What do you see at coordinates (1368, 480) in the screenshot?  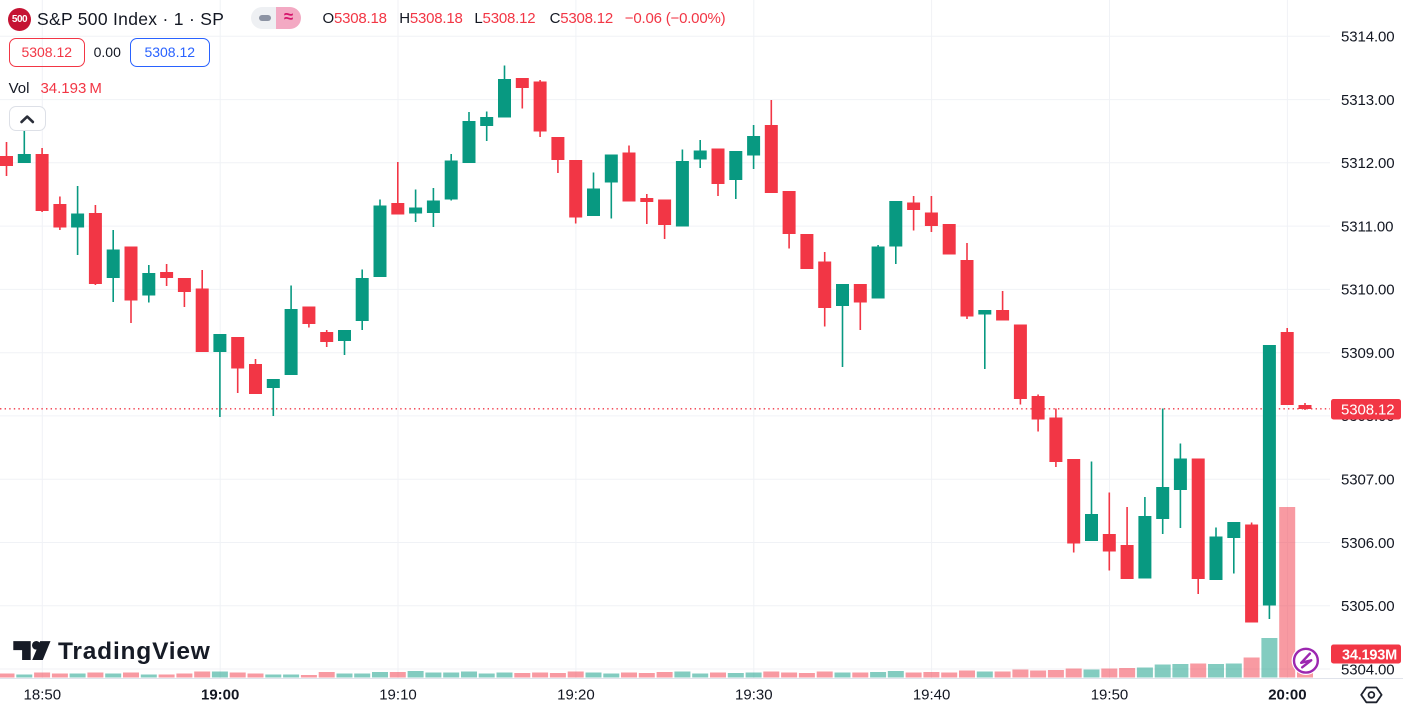 I see `svg-text: 5307.00` at bounding box center [1368, 480].